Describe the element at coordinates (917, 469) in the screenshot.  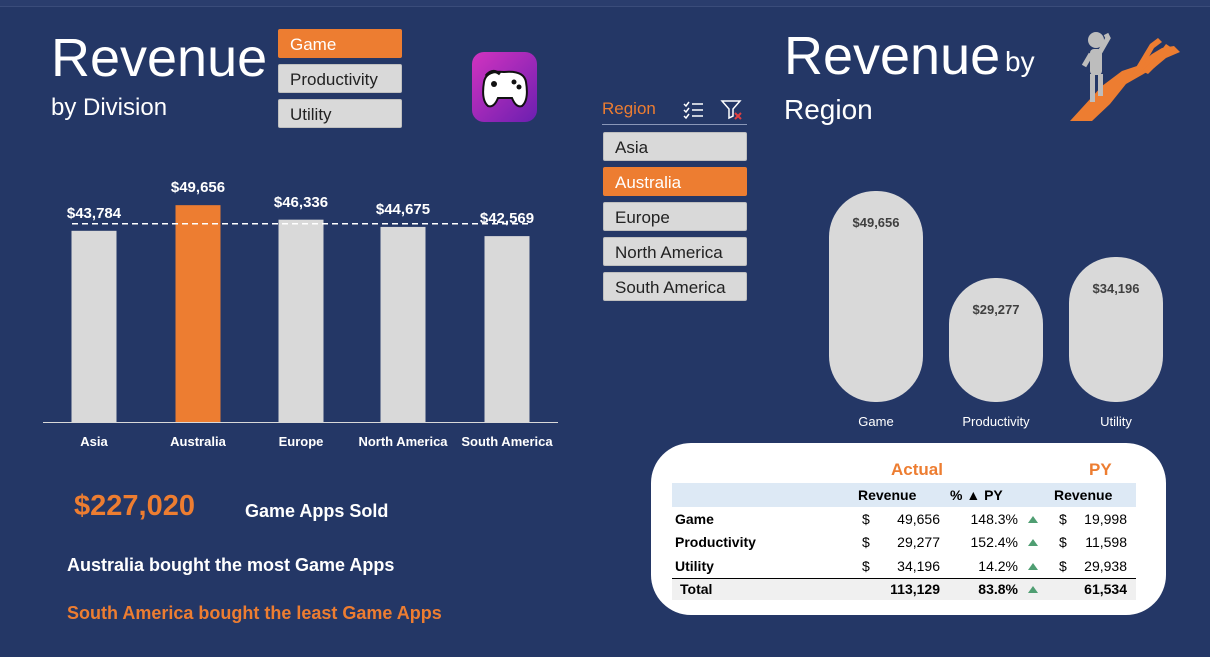
I see `table-group-actual: Actual` at that location.